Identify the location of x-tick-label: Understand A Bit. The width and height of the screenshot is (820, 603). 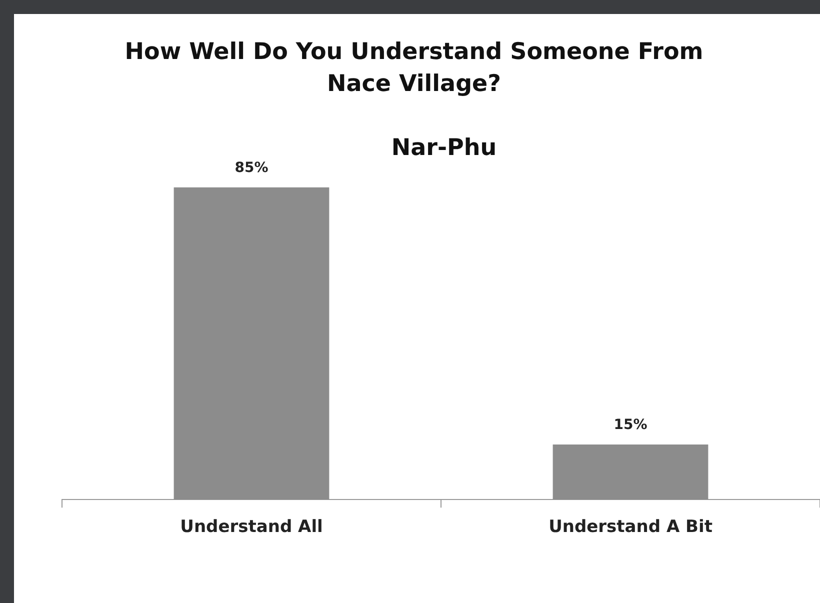
(630, 527).